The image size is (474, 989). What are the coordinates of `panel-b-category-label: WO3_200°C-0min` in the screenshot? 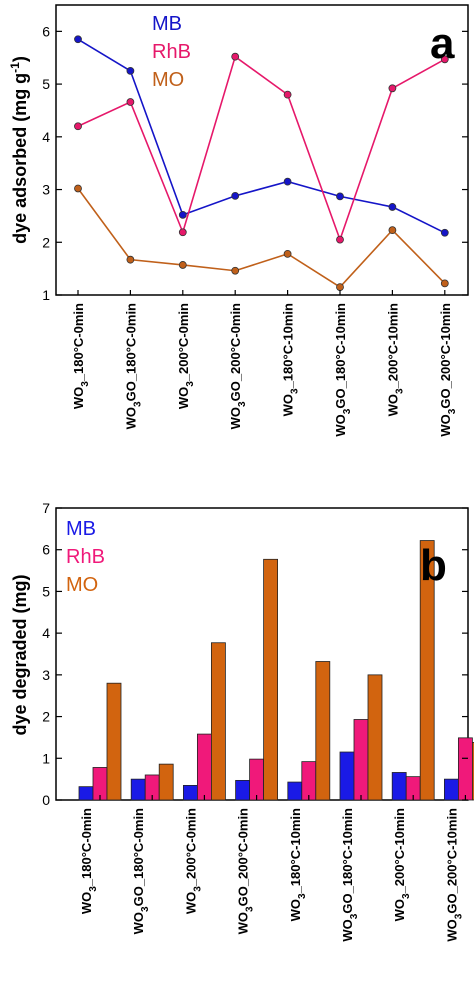 It's located at (193, 861).